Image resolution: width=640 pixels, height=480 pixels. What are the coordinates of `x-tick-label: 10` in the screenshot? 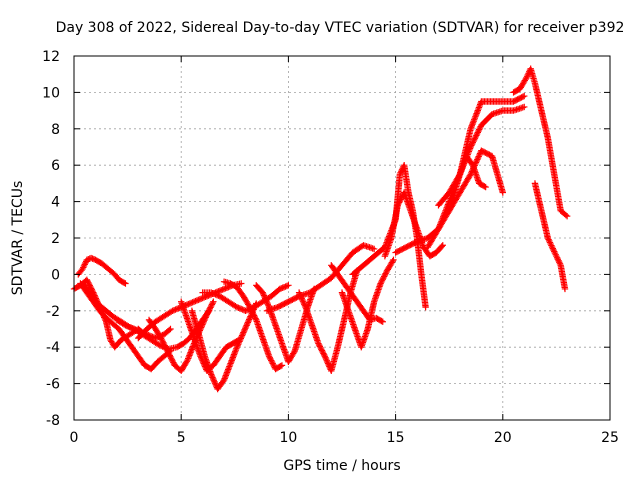 It's located at (288, 438).